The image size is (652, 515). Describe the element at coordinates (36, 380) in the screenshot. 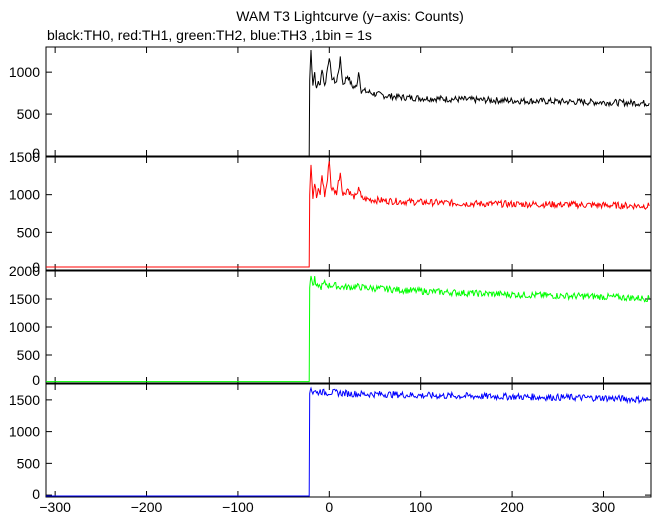

I see `y-tick-label-th2: 0` at that location.